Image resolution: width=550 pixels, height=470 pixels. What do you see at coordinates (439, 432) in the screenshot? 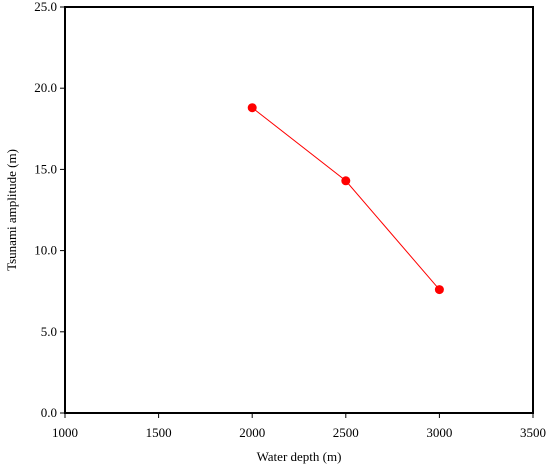
I see `x-tick-label: 3000` at bounding box center [439, 432].